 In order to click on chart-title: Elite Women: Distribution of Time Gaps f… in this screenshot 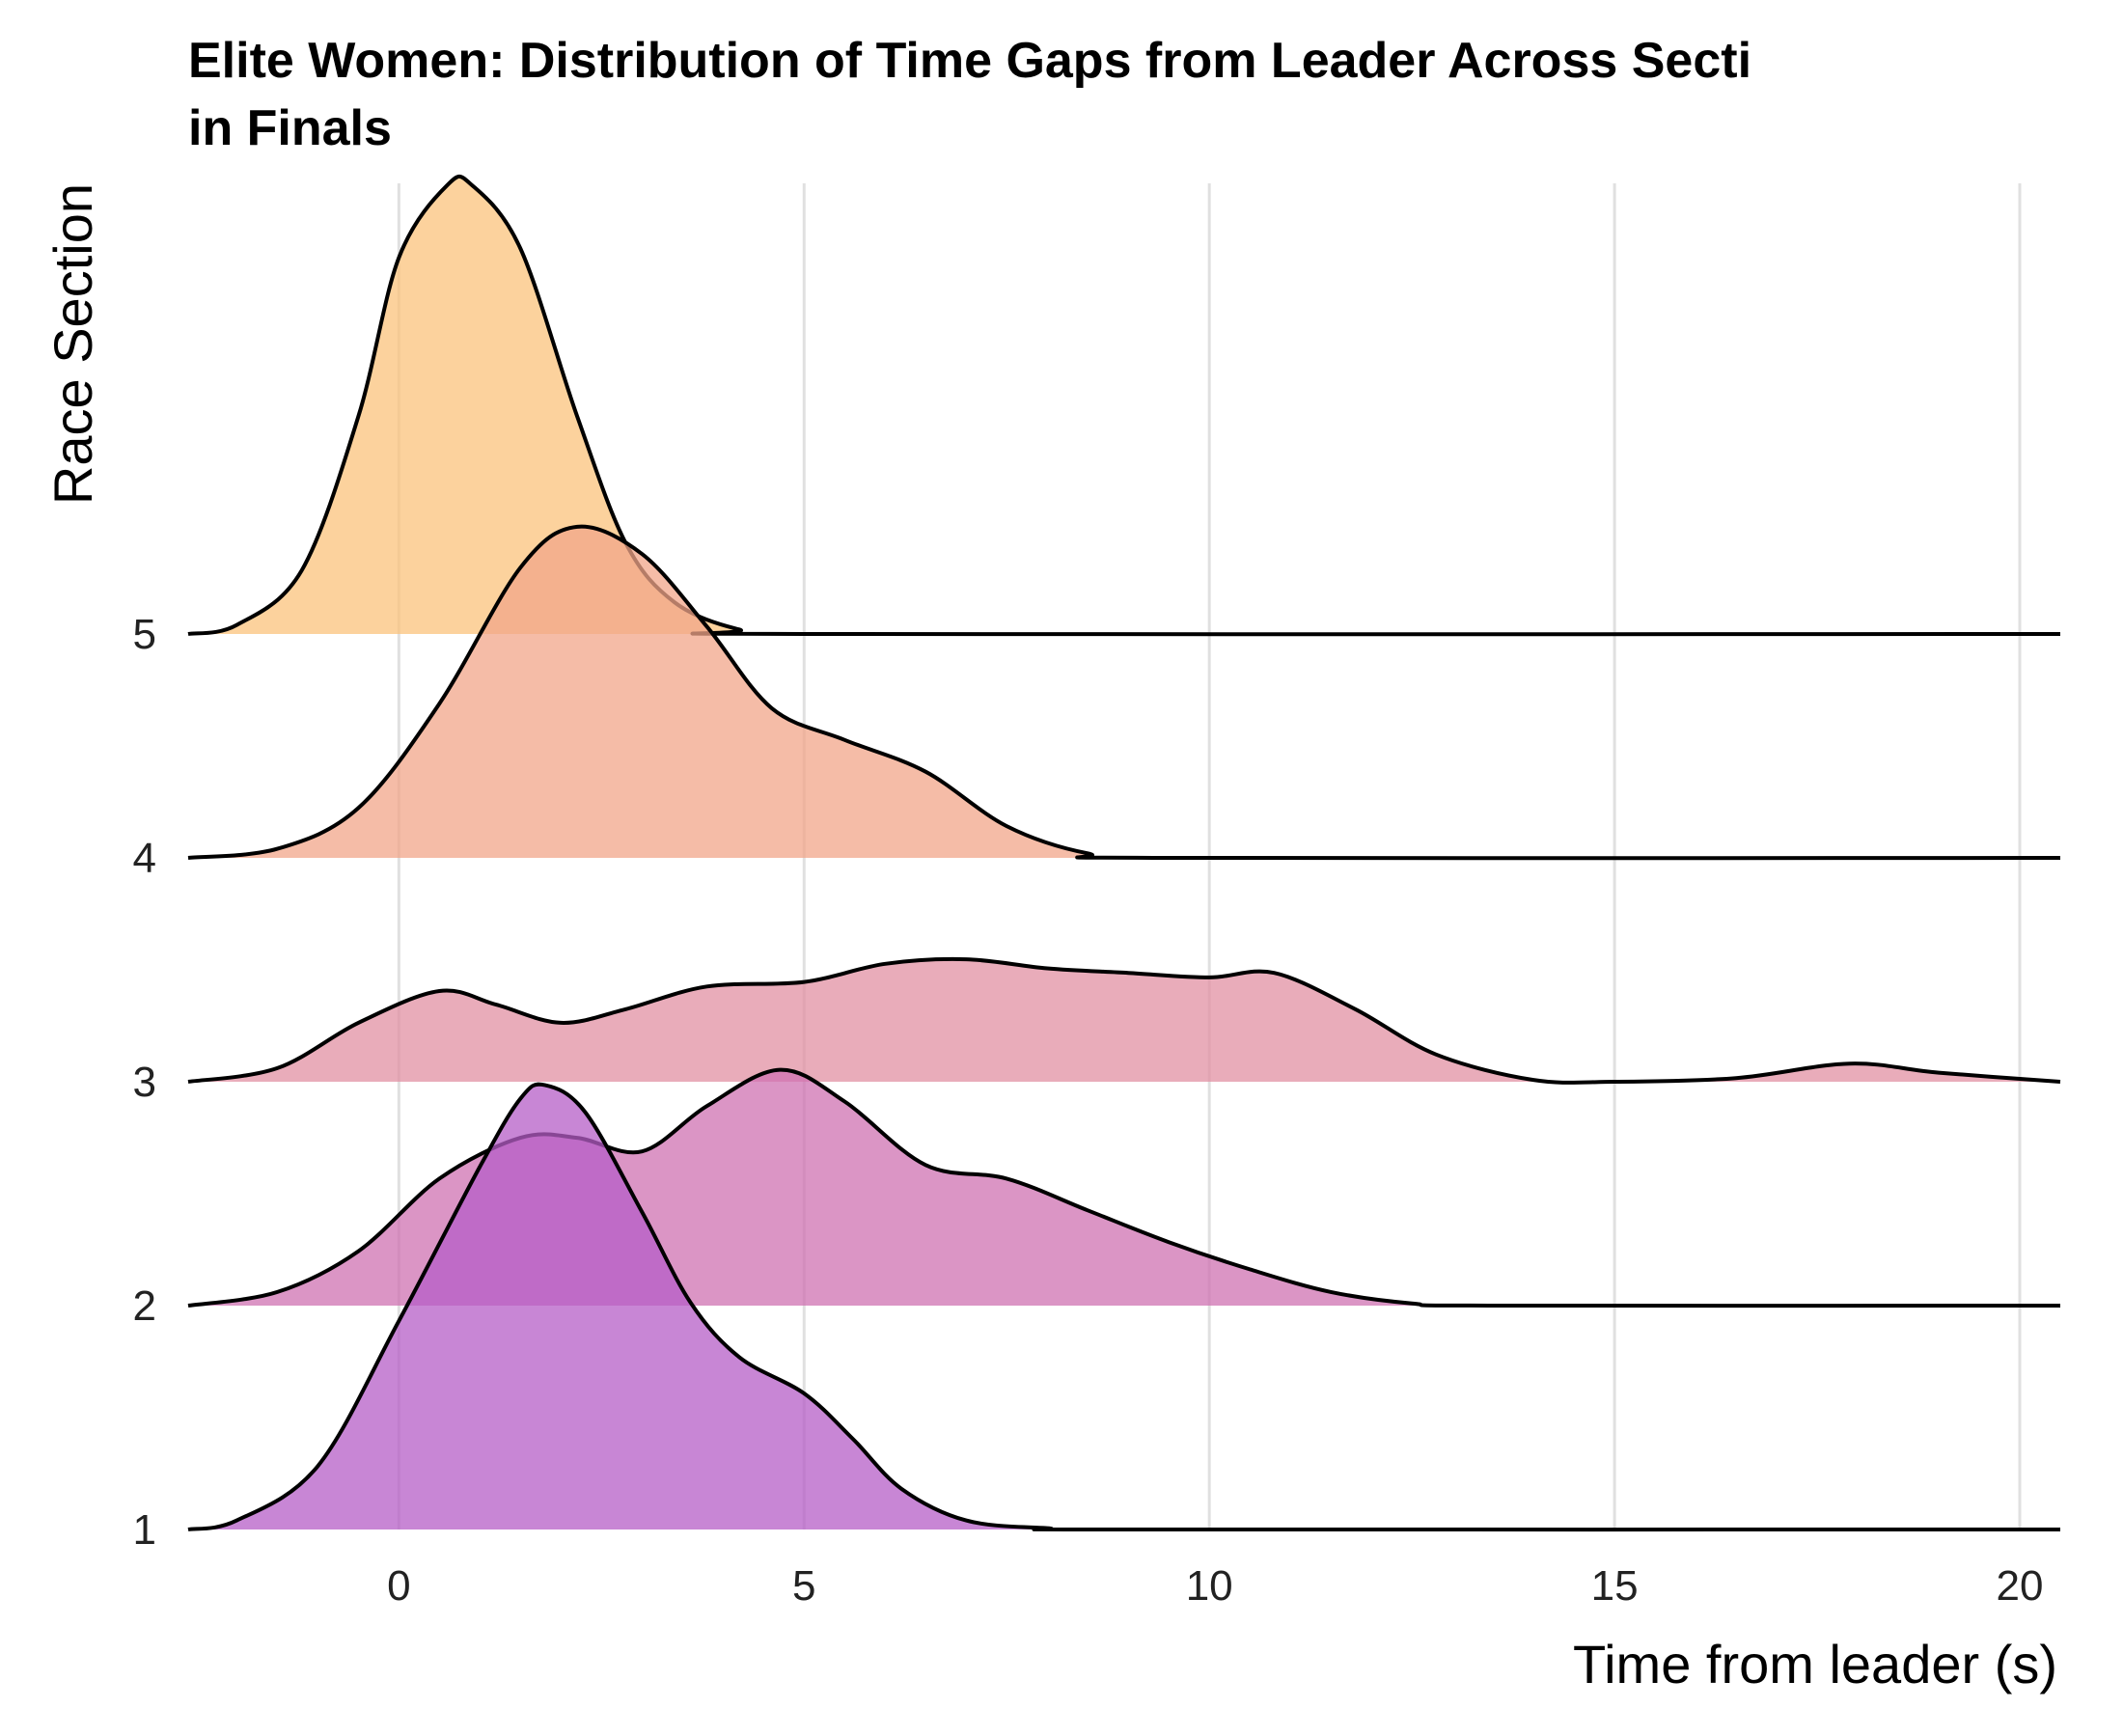, I will do `click(969, 61)`.